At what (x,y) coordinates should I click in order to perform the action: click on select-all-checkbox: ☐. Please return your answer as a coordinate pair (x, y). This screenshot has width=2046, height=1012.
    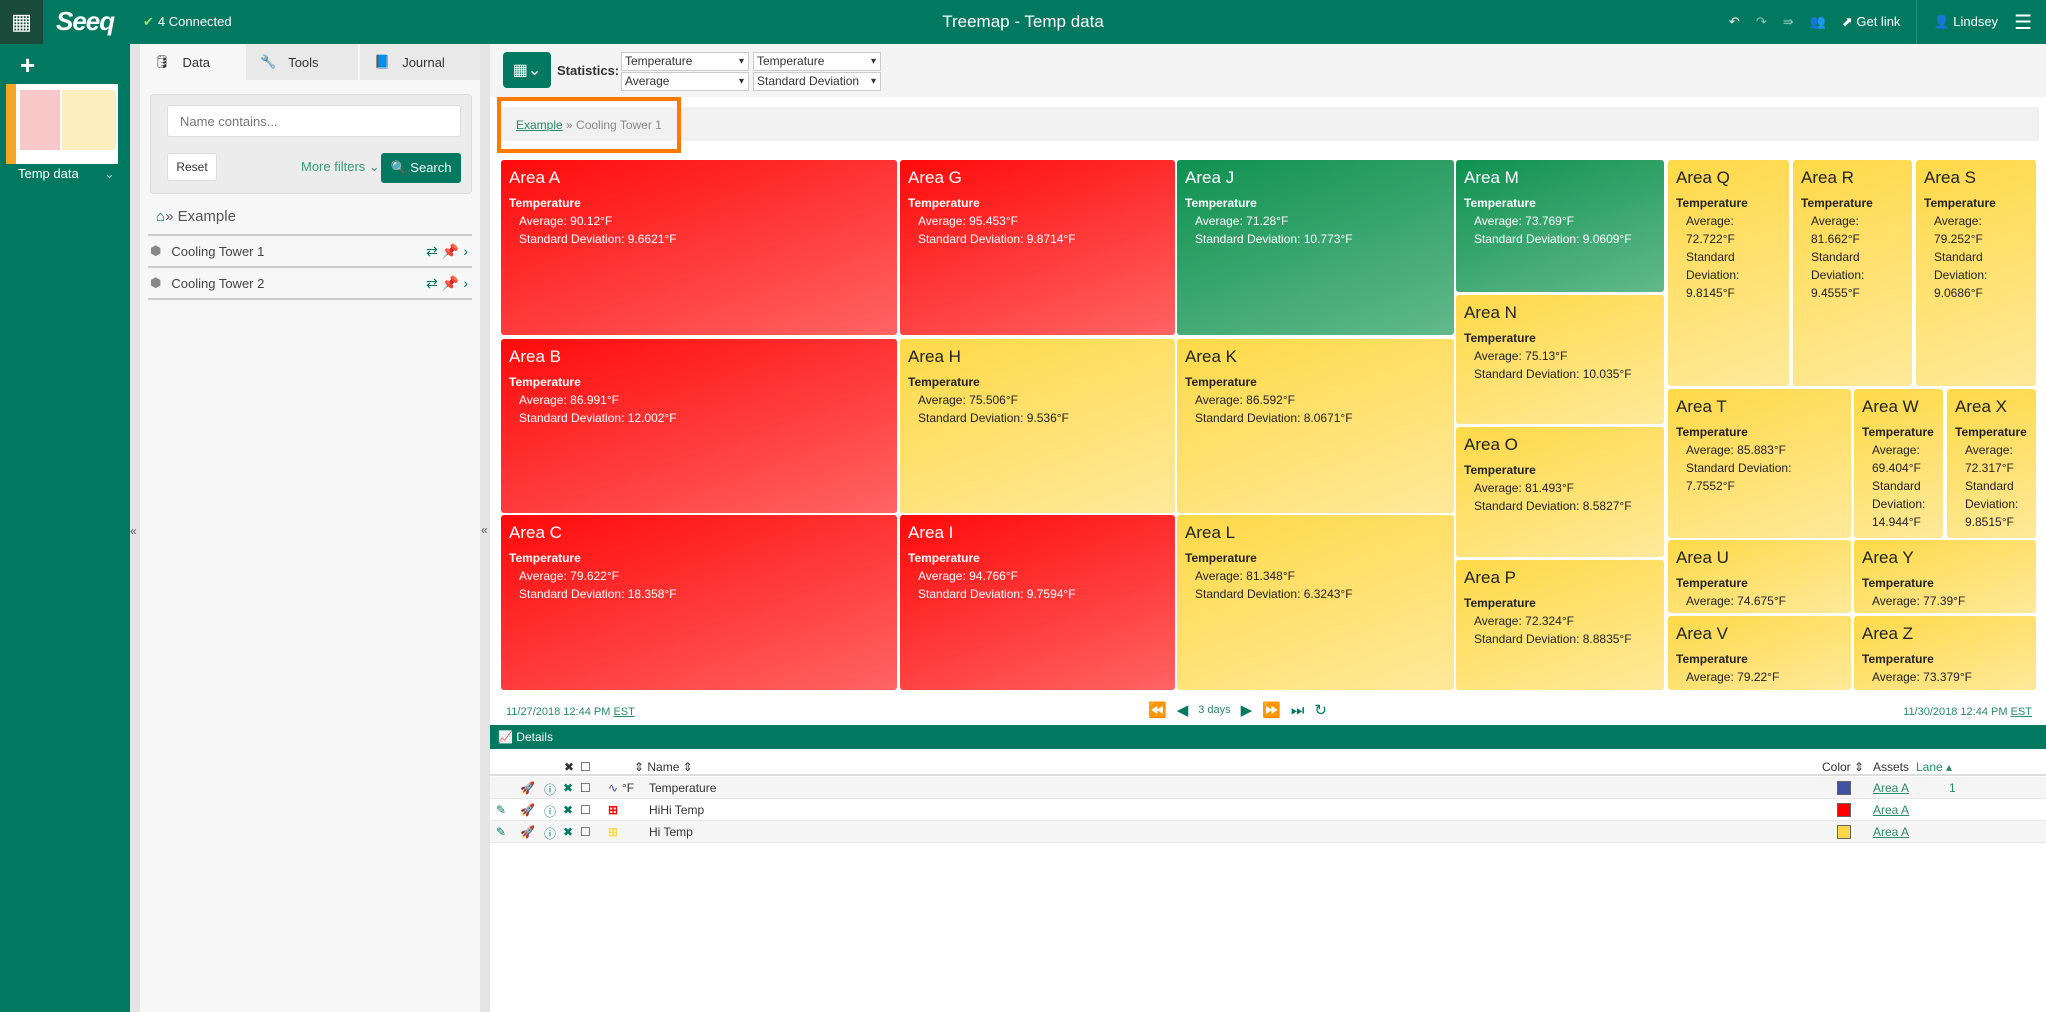
    Looking at the image, I should click on (585, 767).